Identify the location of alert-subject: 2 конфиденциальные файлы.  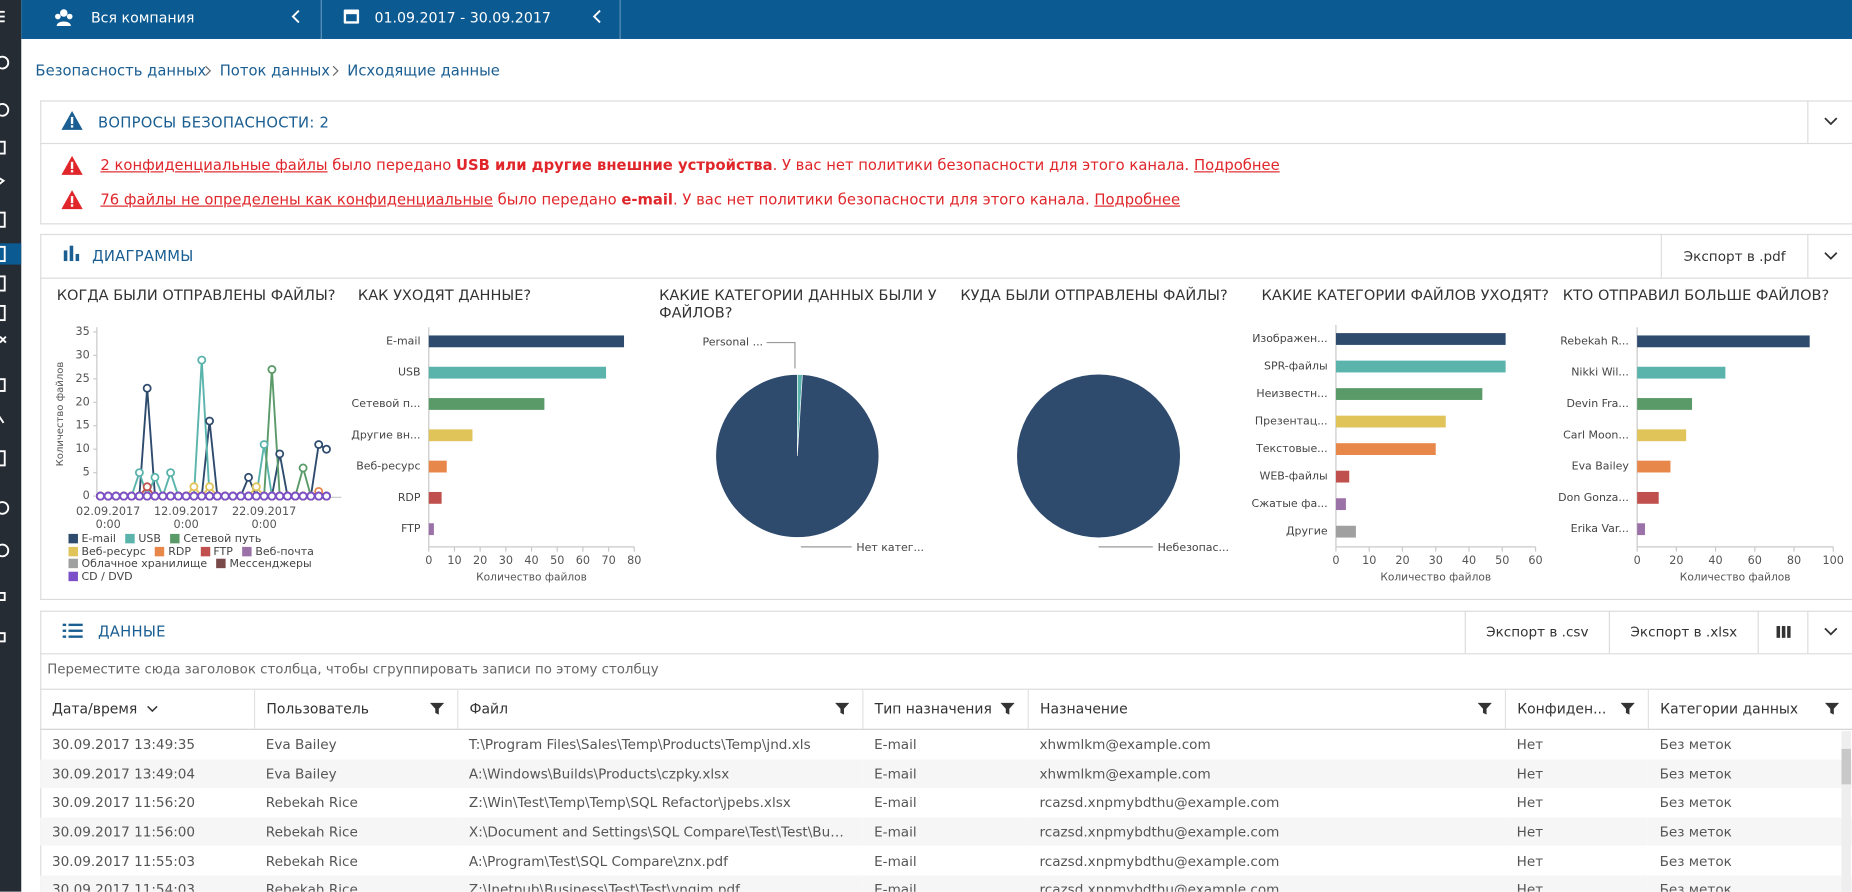
(214, 164).